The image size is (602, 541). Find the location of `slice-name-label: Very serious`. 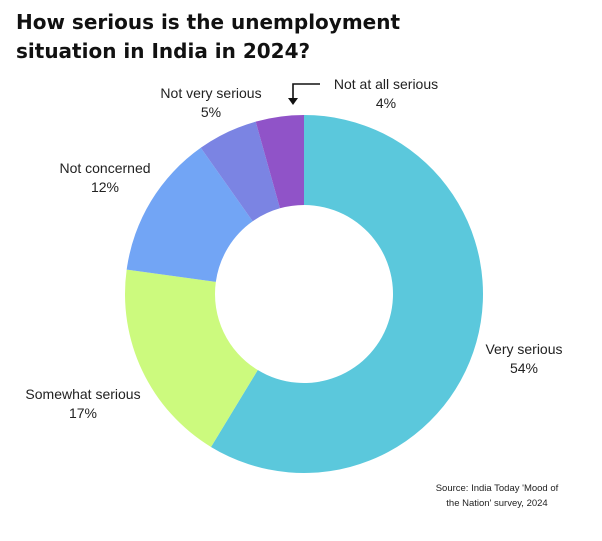

slice-name-label: Very serious is located at coordinates (523, 349).